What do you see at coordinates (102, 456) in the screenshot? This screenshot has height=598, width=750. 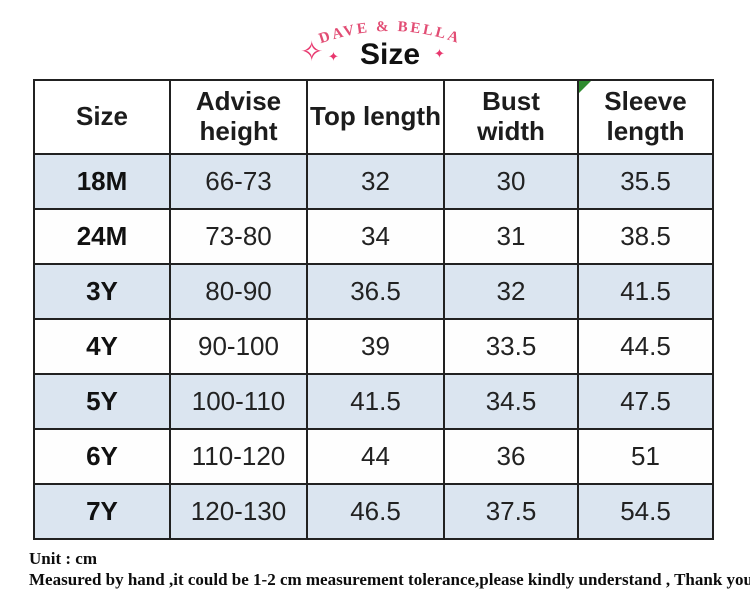 I see `size-cell: 6Y` at bounding box center [102, 456].